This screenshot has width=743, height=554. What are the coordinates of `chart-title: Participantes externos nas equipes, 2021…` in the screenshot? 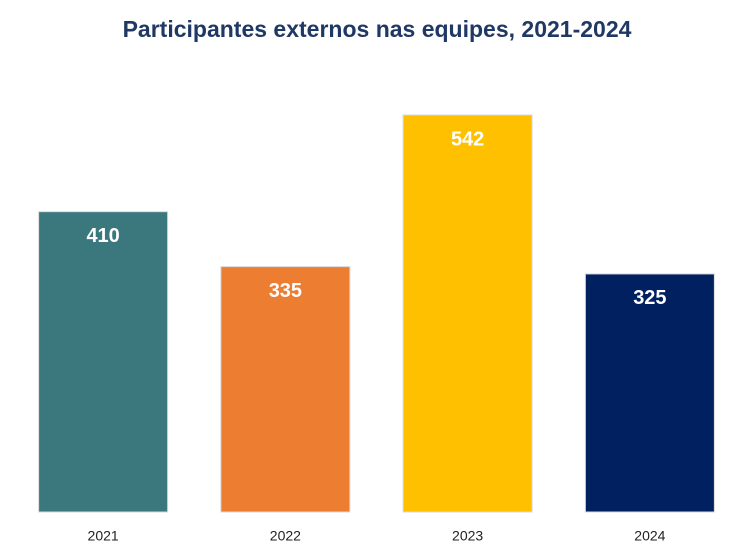 It's located at (377, 29).